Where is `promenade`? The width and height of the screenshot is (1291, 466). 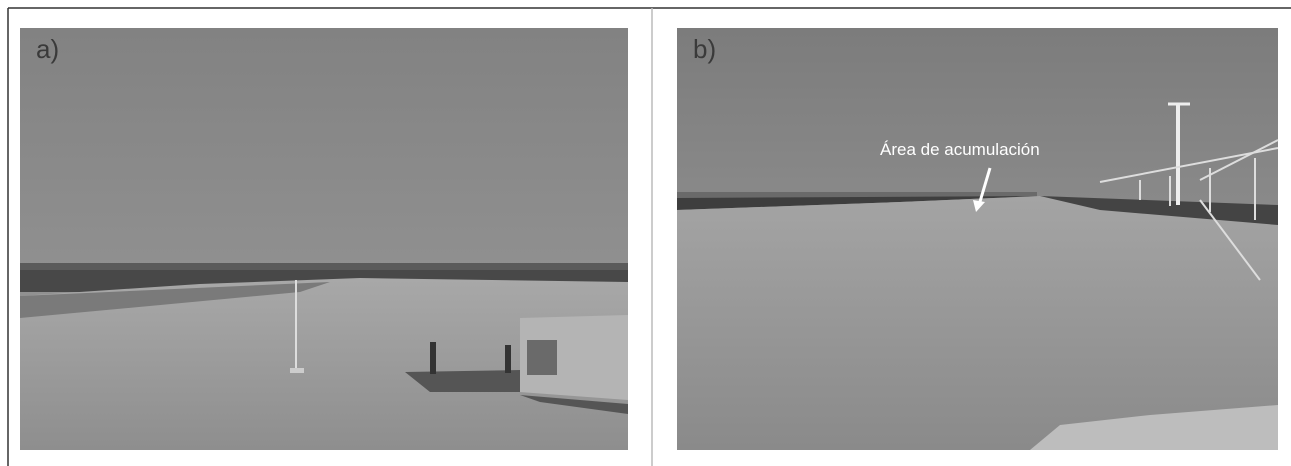 promenade is located at coordinates (1159, 210).